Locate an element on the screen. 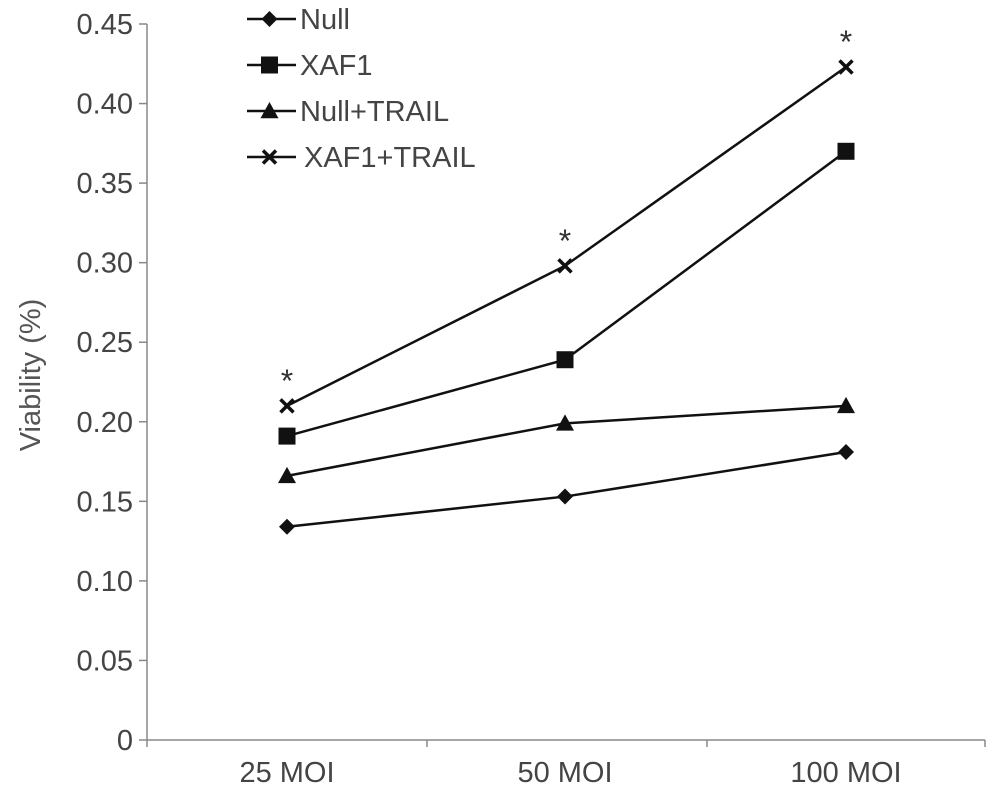 The image size is (999, 794). legend: Null XAF1 Null+TRAIL XAF1+TRAIL is located at coordinates (361, 89).